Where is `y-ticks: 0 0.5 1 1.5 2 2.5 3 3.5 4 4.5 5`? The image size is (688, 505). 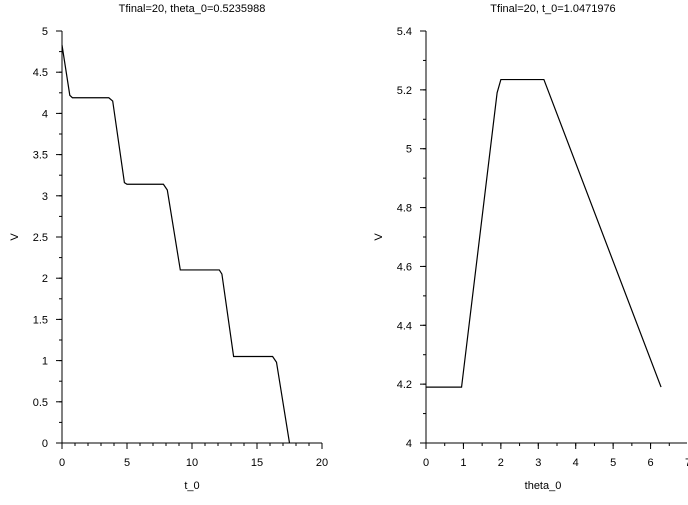
y-ticks: 0 0.5 1 1.5 2 2.5 3 3.5 4 4.5 5 is located at coordinates (47, 238).